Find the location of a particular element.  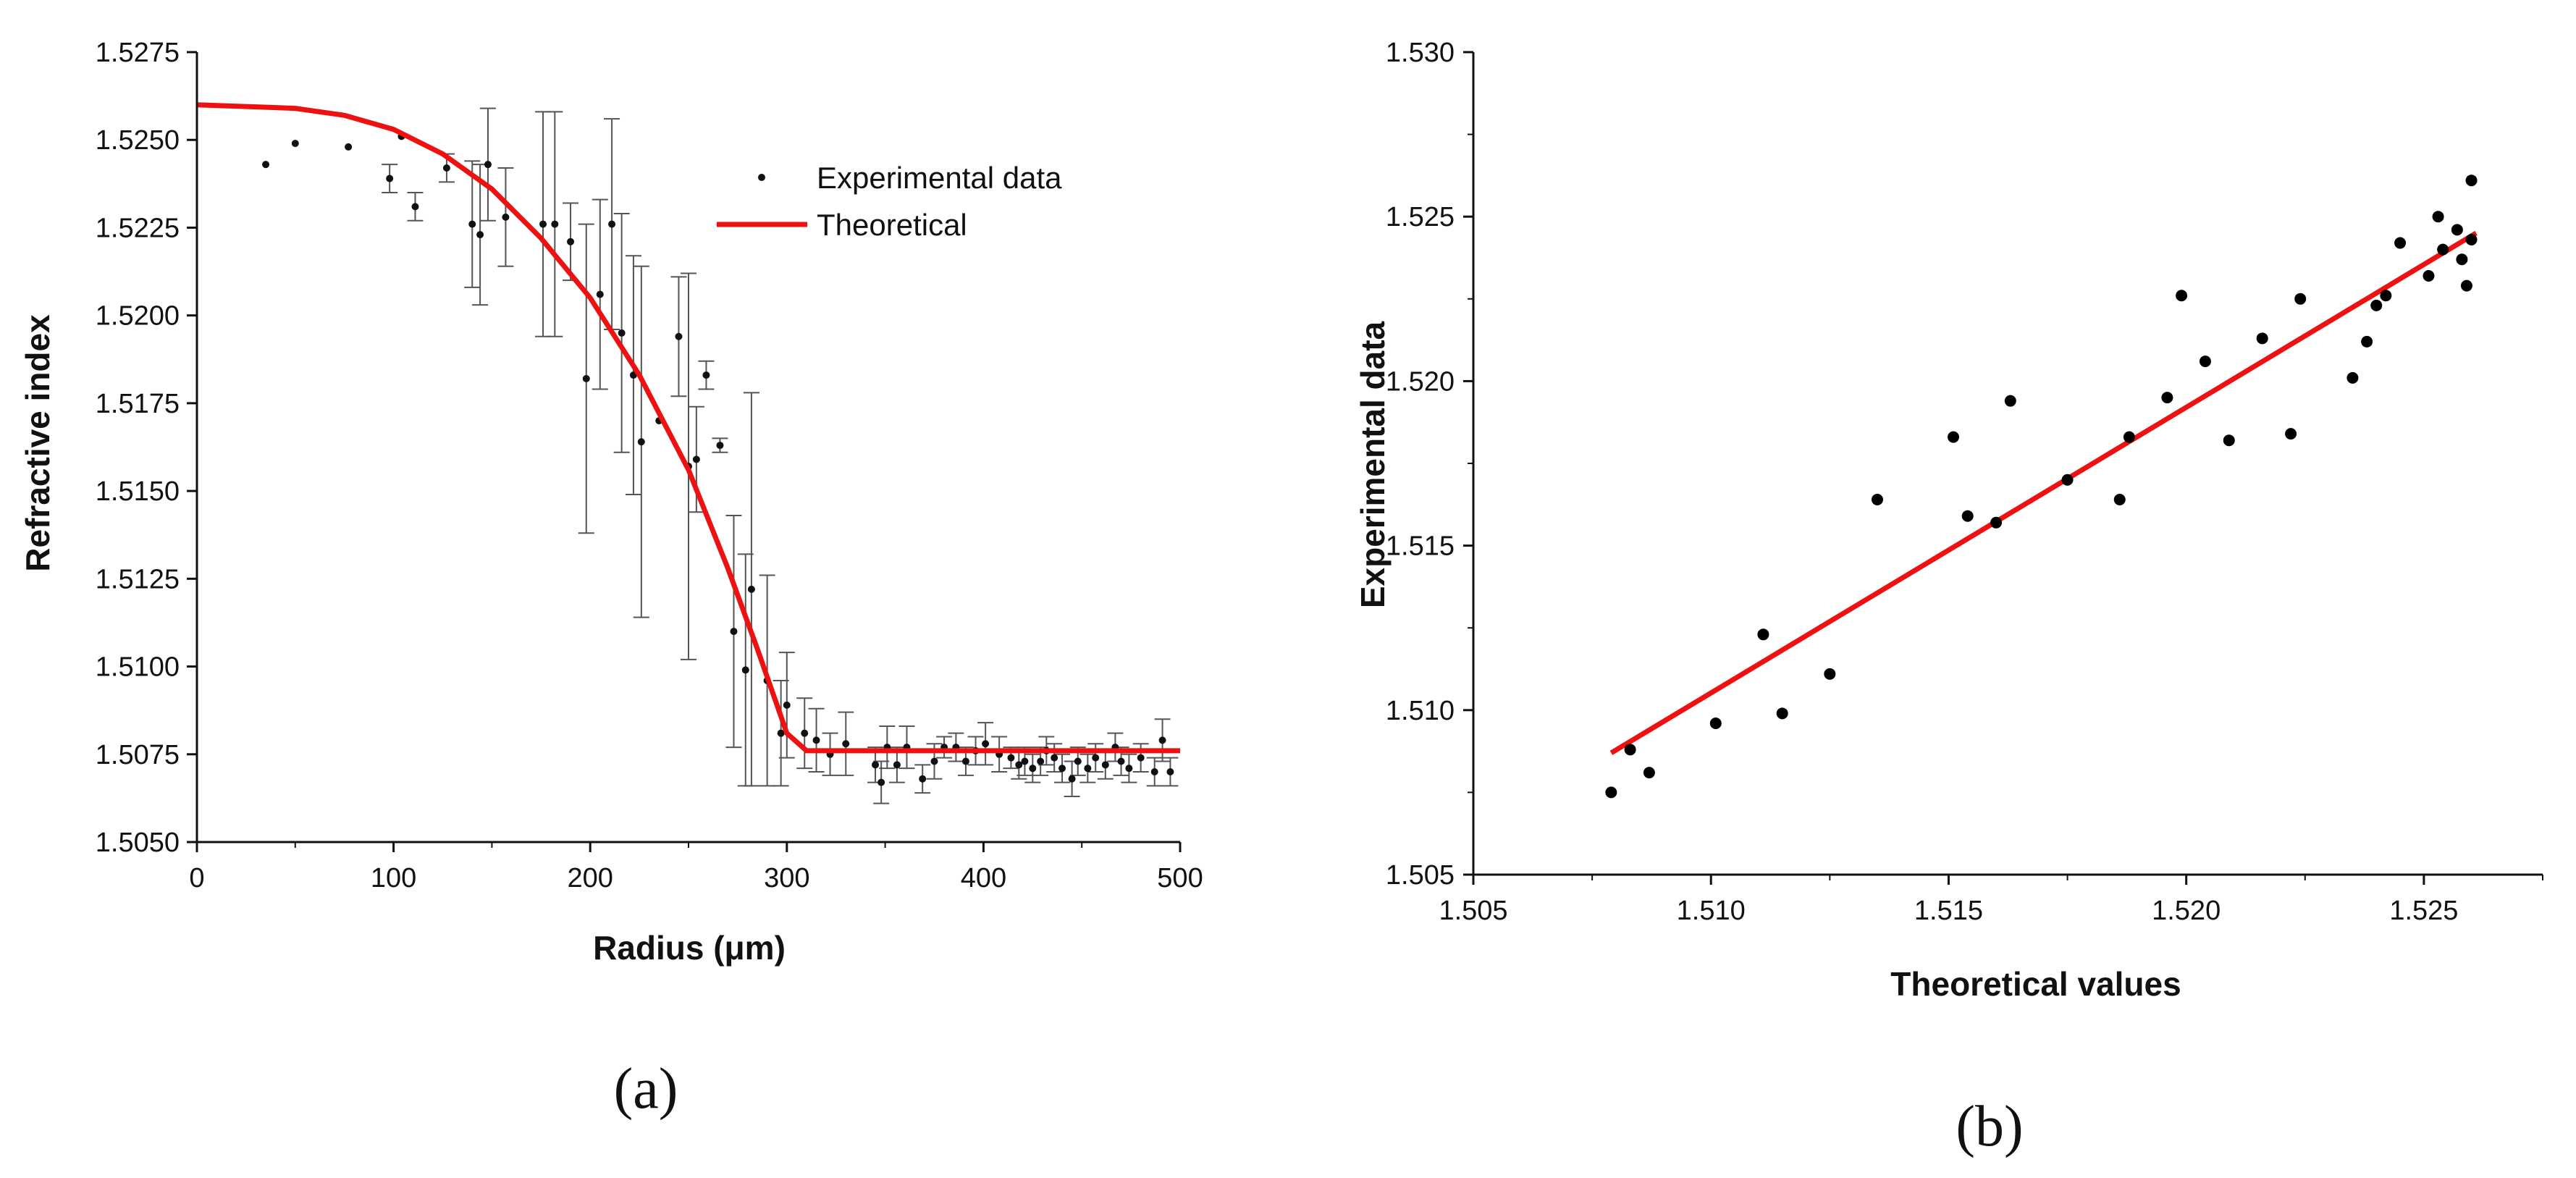

y-tick-label: 1.525 is located at coordinates (1420, 217).